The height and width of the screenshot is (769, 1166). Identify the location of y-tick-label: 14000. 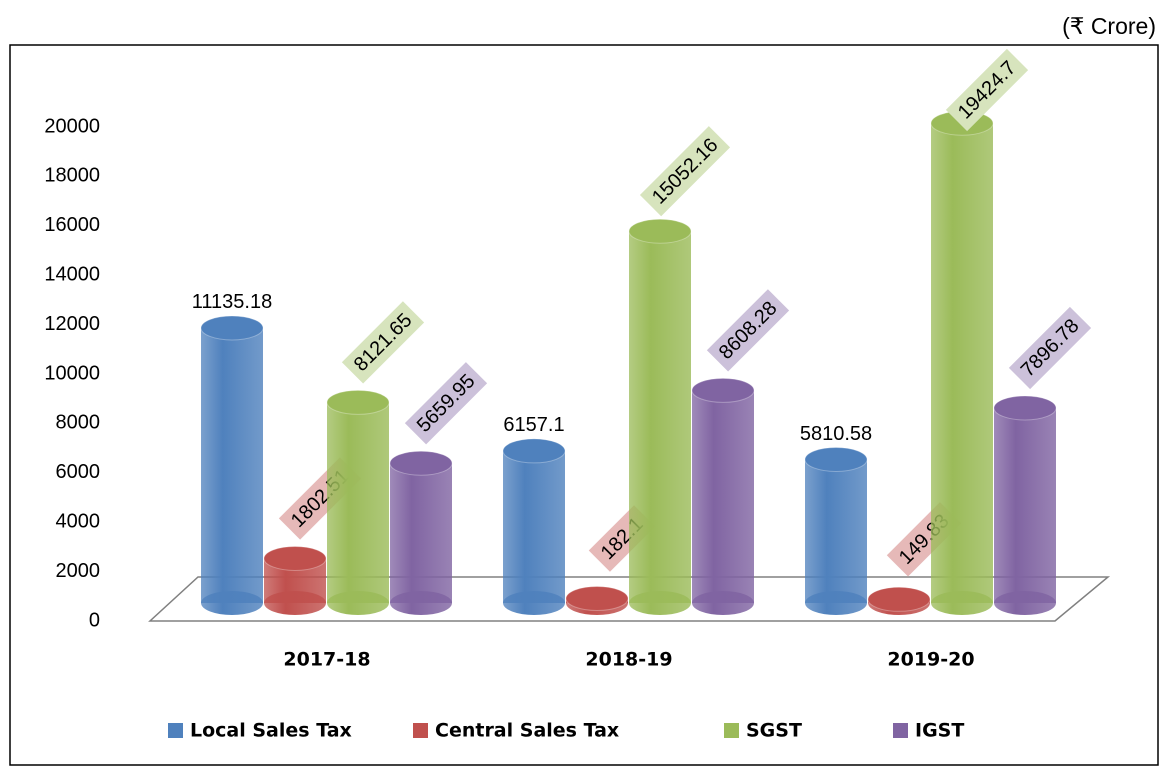
(72, 274).